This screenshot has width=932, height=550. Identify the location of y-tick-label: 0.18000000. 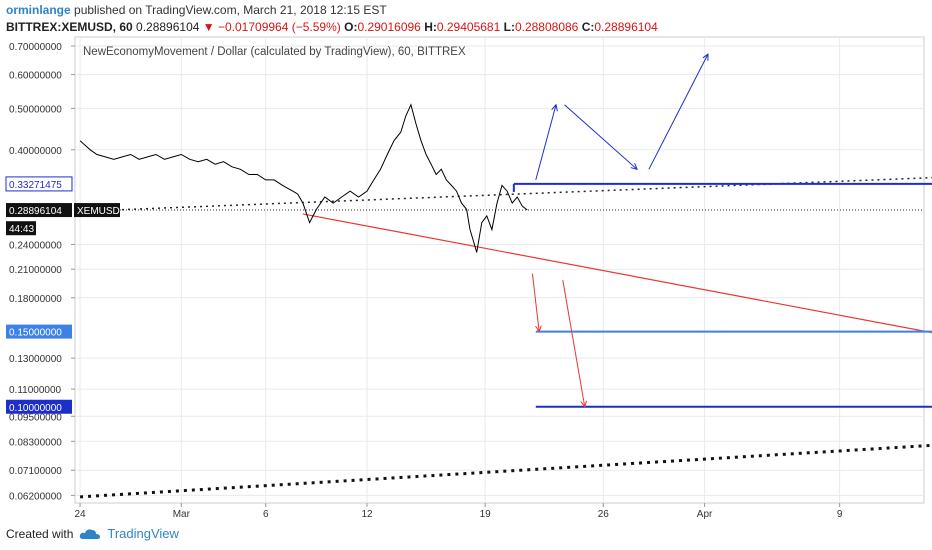
(35, 299).